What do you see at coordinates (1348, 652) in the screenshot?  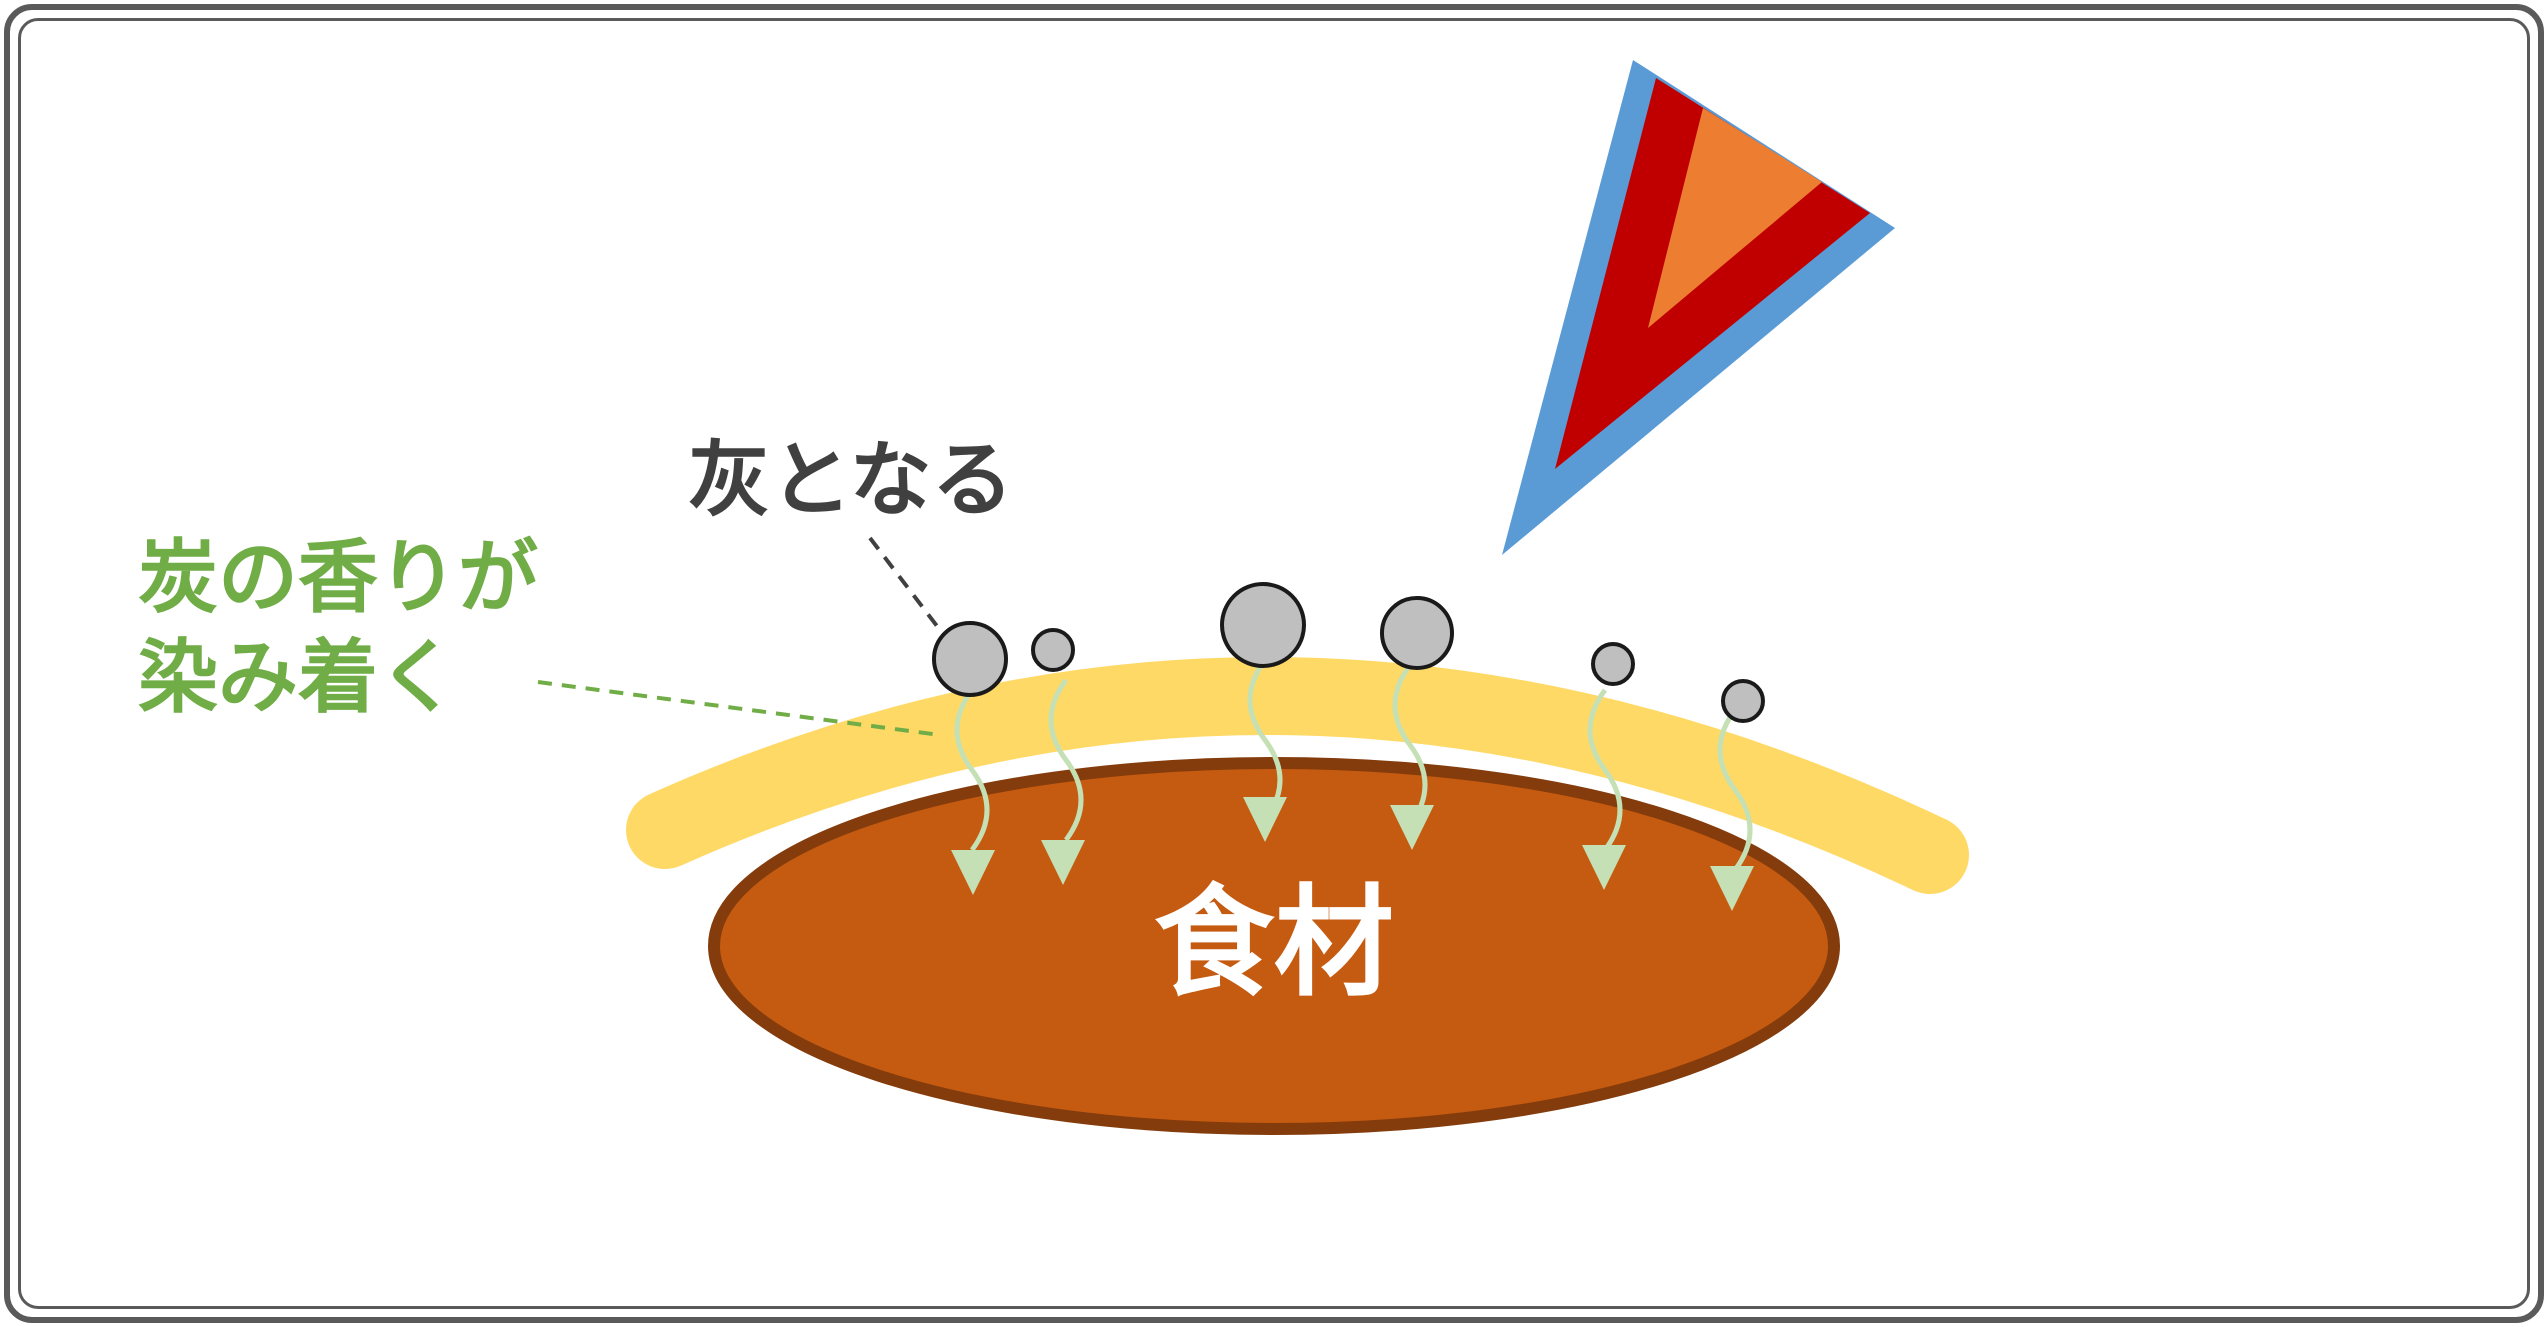 I see `ash-particles` at bounding box center [1348, 652].